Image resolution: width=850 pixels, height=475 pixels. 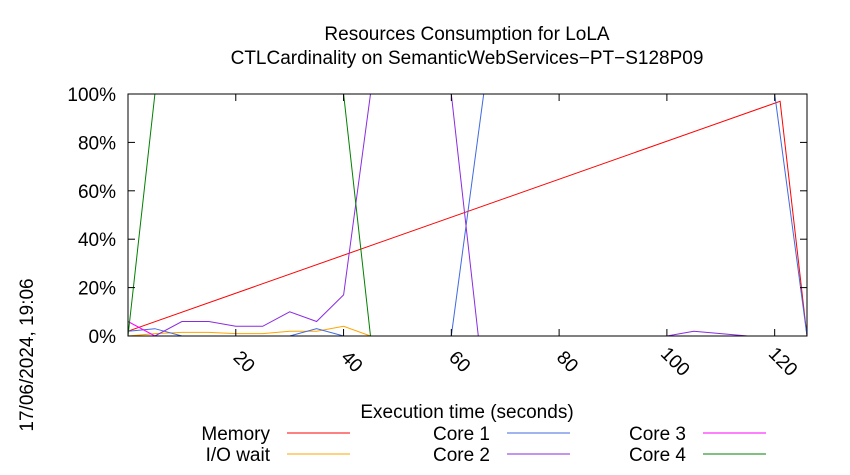 What do you see at coordinates (352, 362) in the screenshot?
I see `x-tick-label: 40` at bounding box center [352, 362].